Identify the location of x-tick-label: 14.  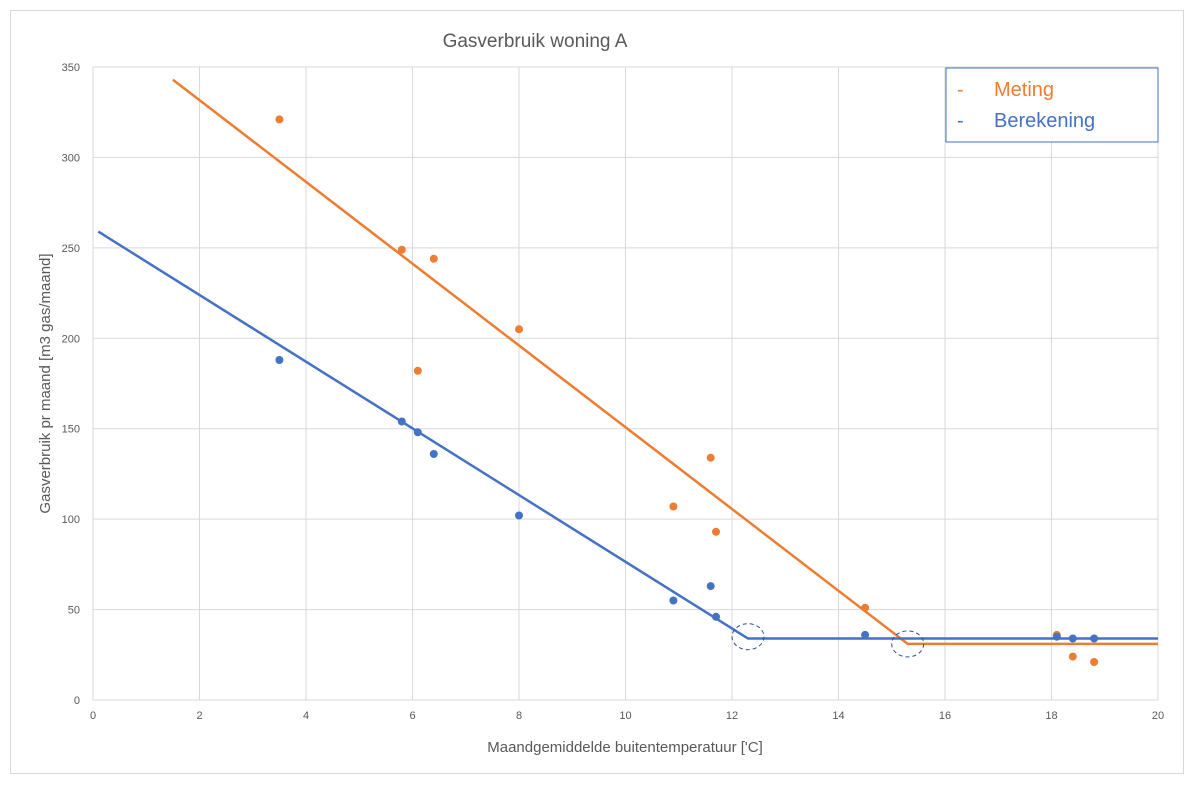
(838, 716).